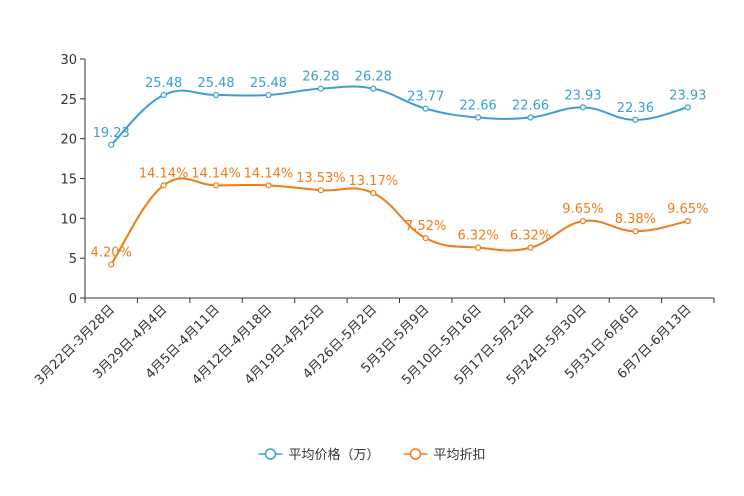 This screenshot has height=496, width=744. Describe the element at coordinates (68, 219) in the screenshot. I see `y-tick-label: 10` at that location.